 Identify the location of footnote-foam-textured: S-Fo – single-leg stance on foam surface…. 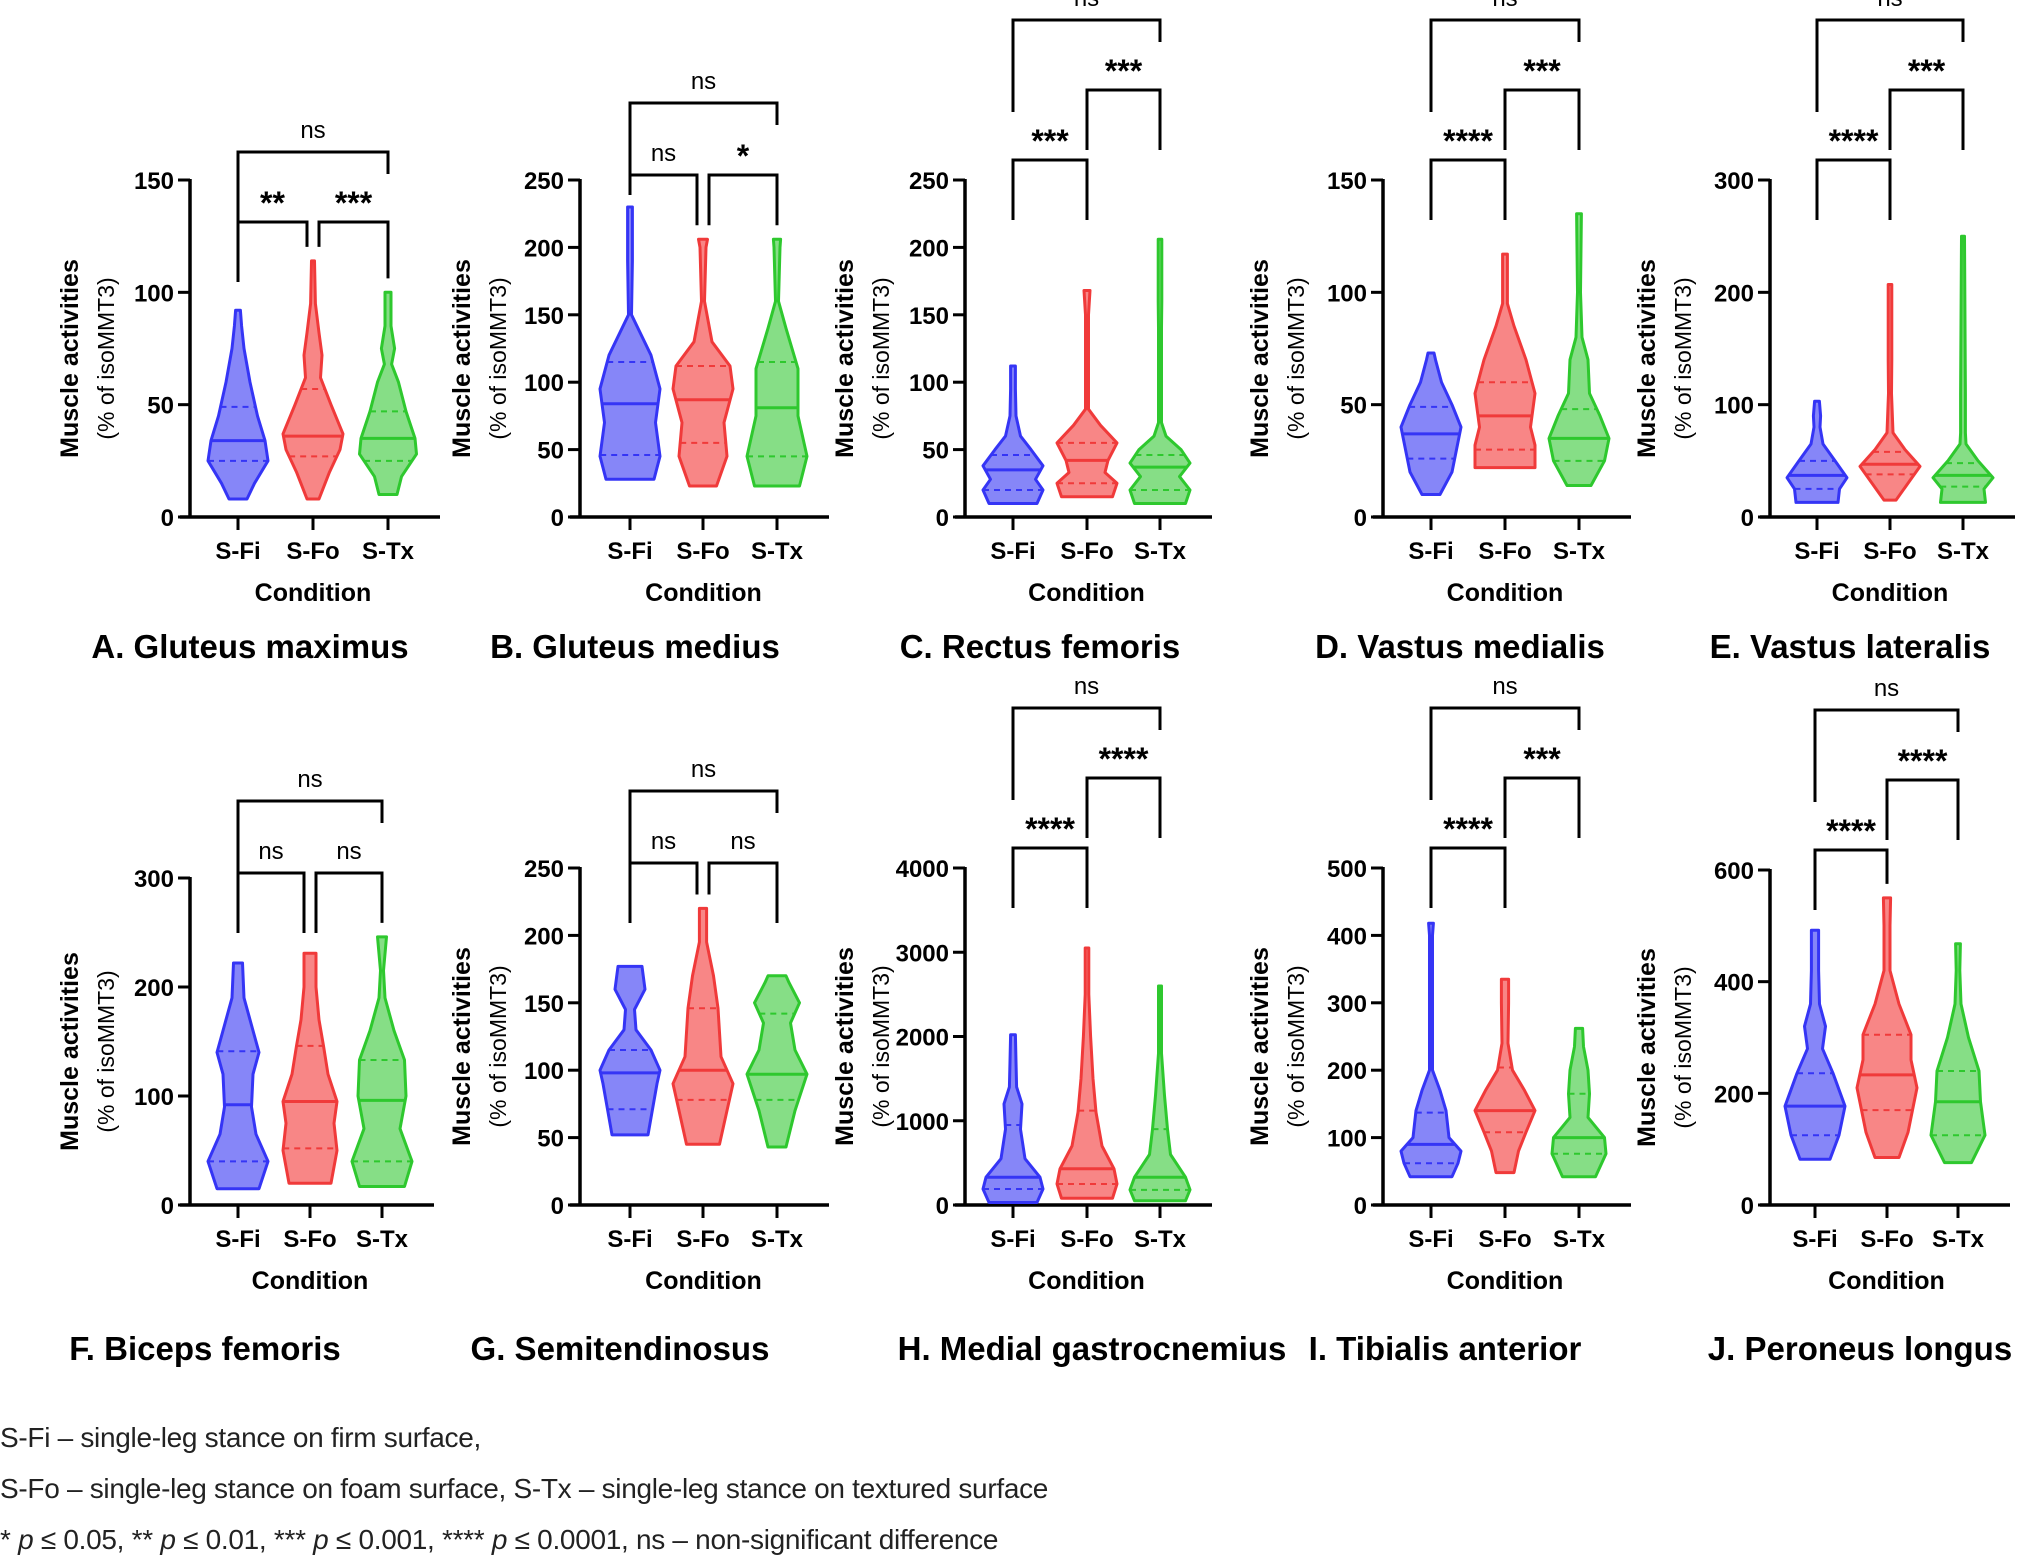
(524, 1488).